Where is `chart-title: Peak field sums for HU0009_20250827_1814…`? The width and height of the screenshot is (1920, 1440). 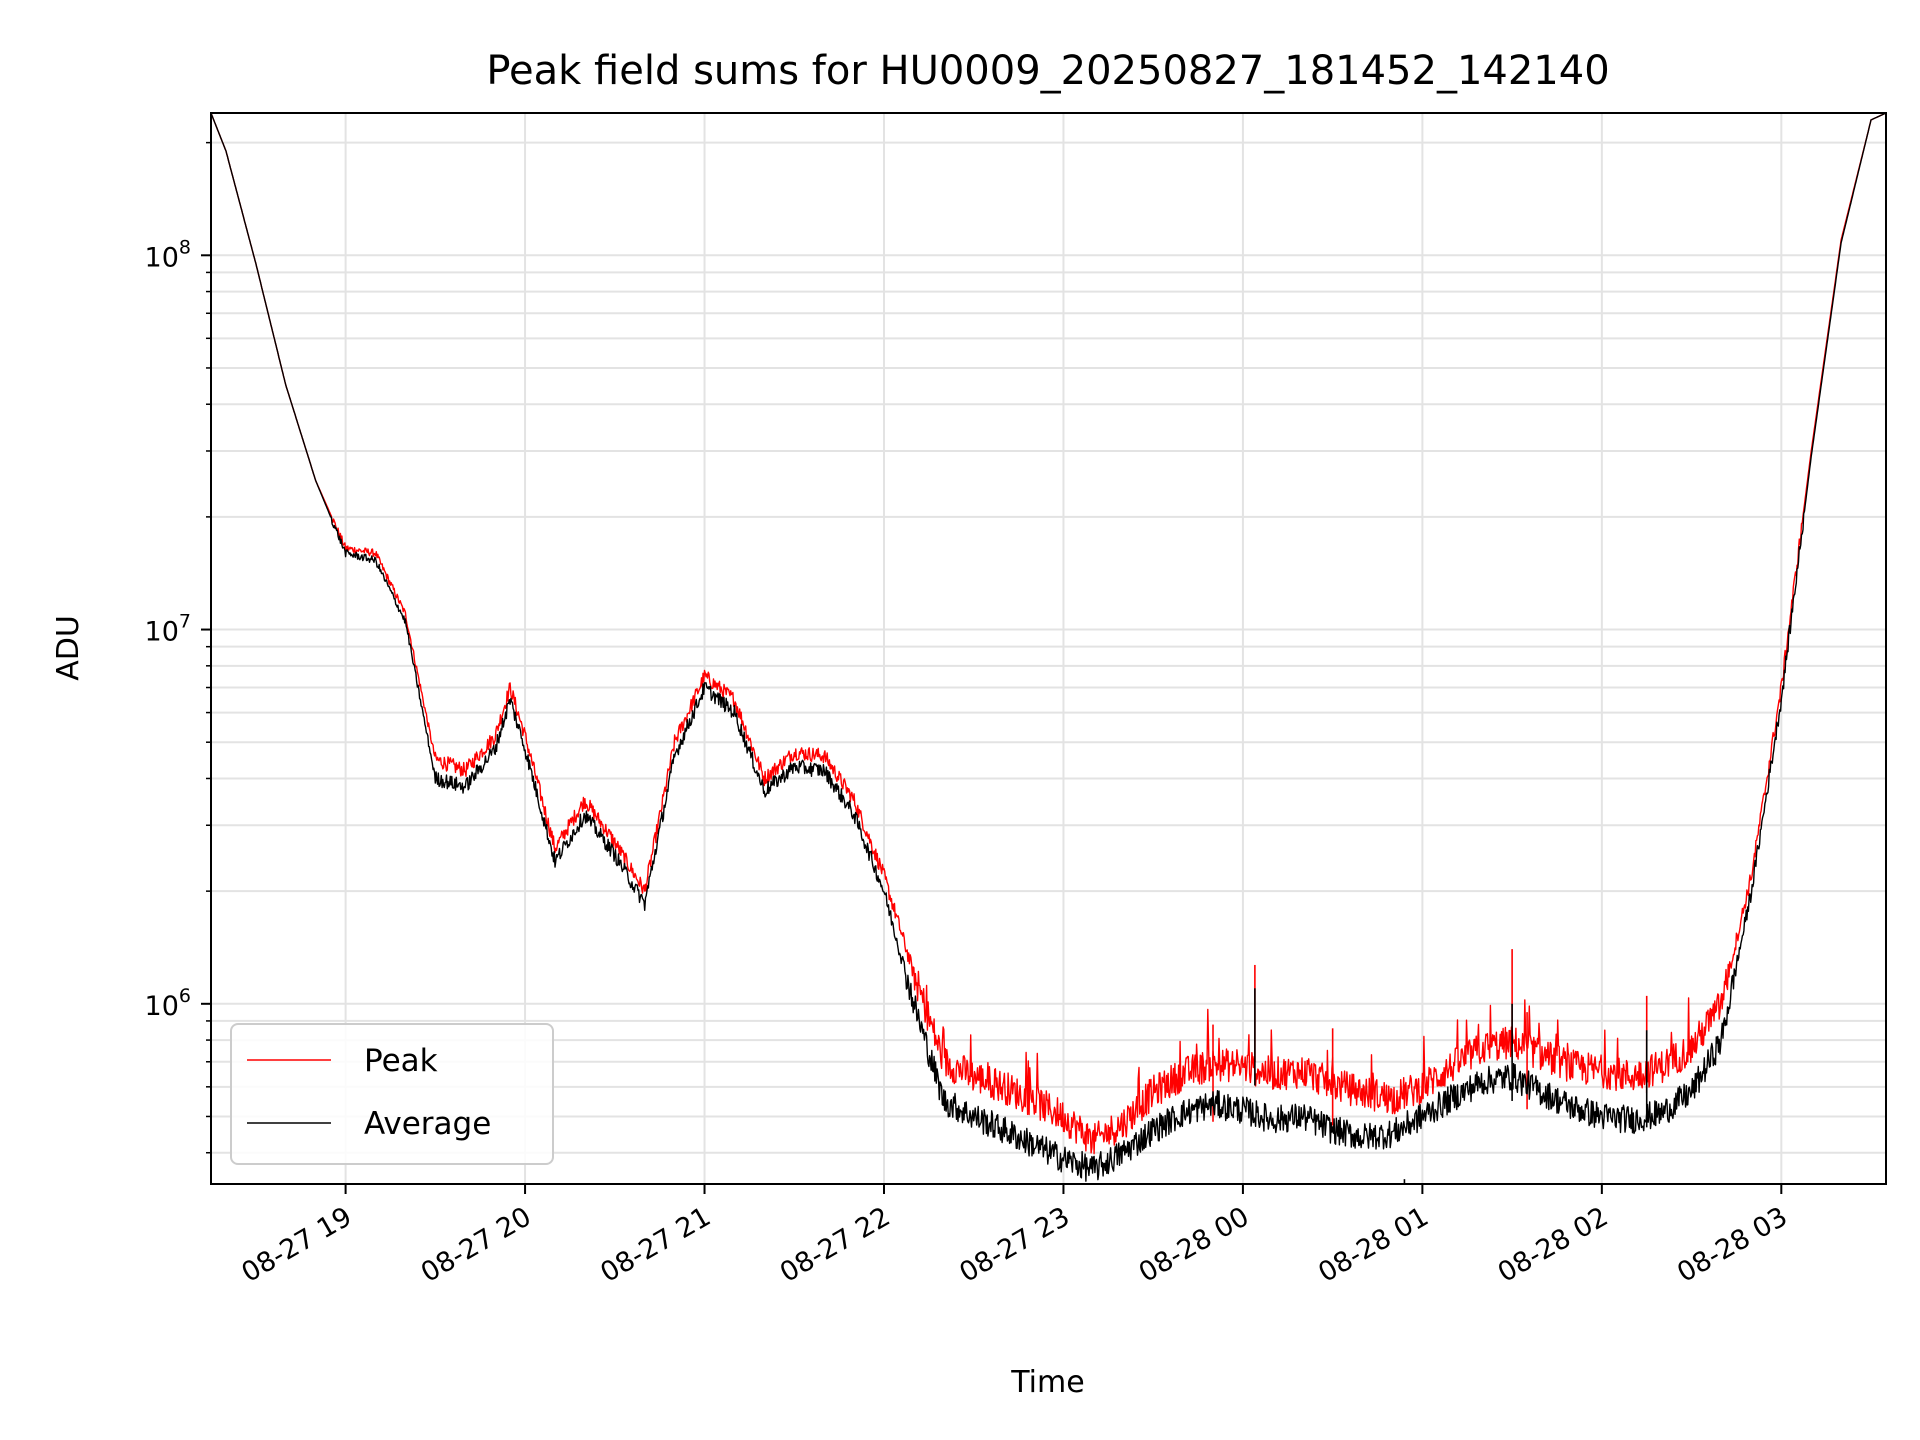 chart-title: Peak field sums for HU0009_20250827_1814… is located at coordinates (1047, 71).